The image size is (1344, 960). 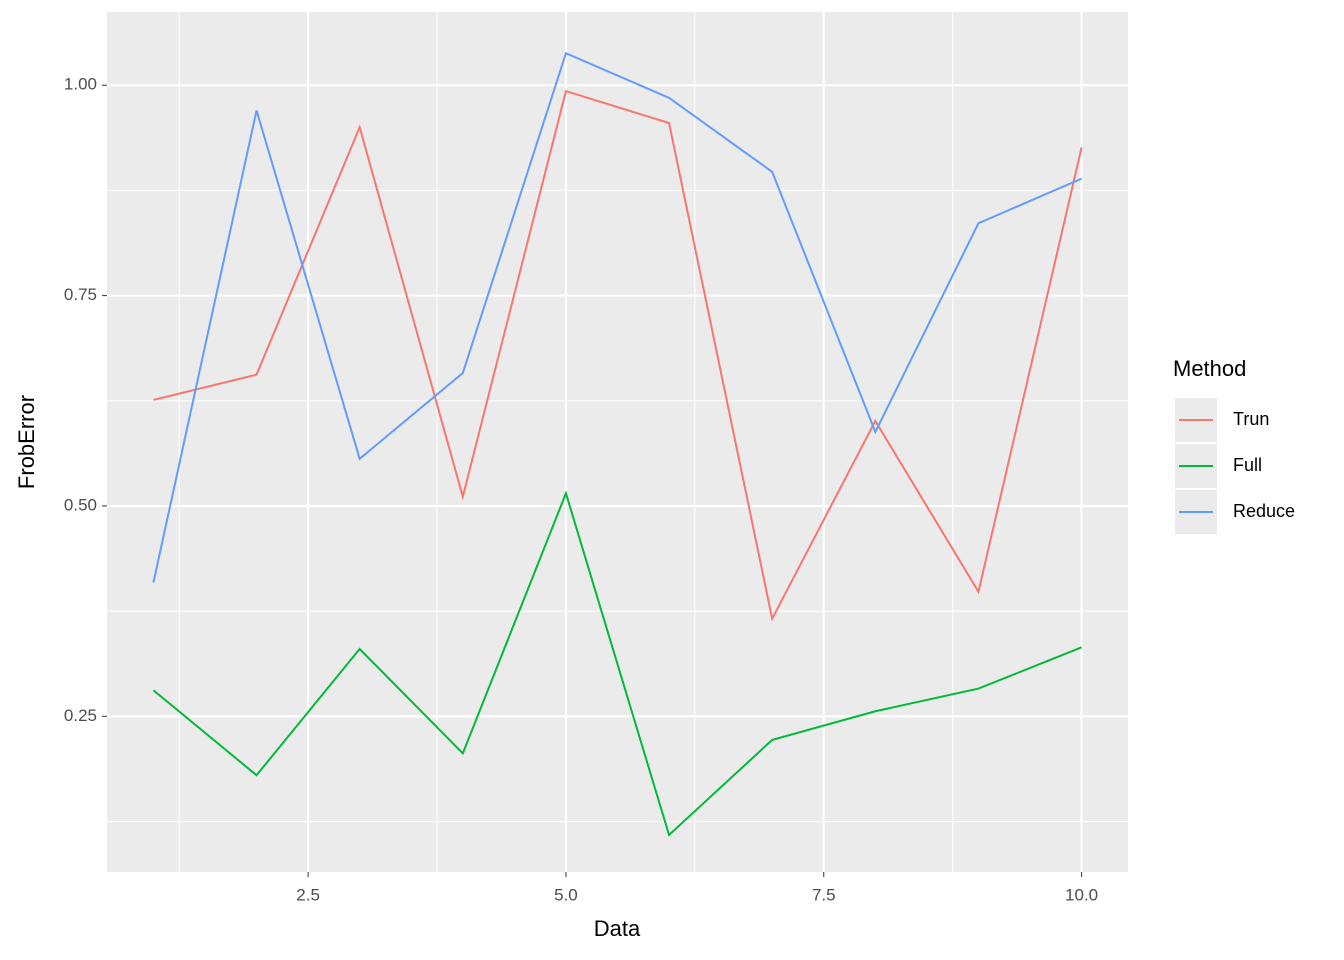 What do you see at coordinates (1209, 368) in the screenshot?
I see `legend-title: Method` at bounding box center [1209, 368].